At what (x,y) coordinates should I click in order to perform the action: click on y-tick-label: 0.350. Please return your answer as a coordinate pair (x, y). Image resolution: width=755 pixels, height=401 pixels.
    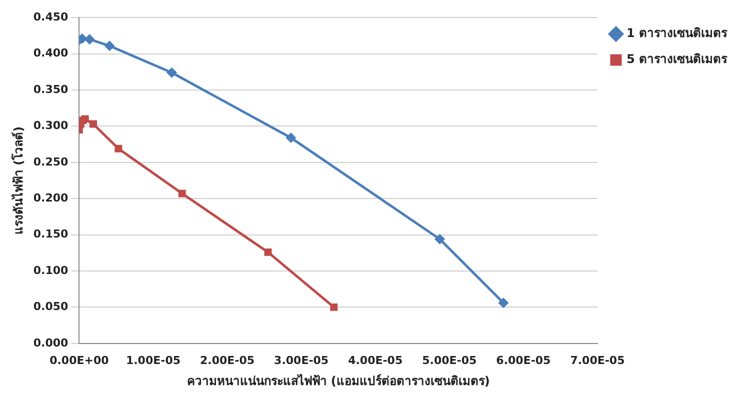
    Looking at the image, I should click on (51, 89).